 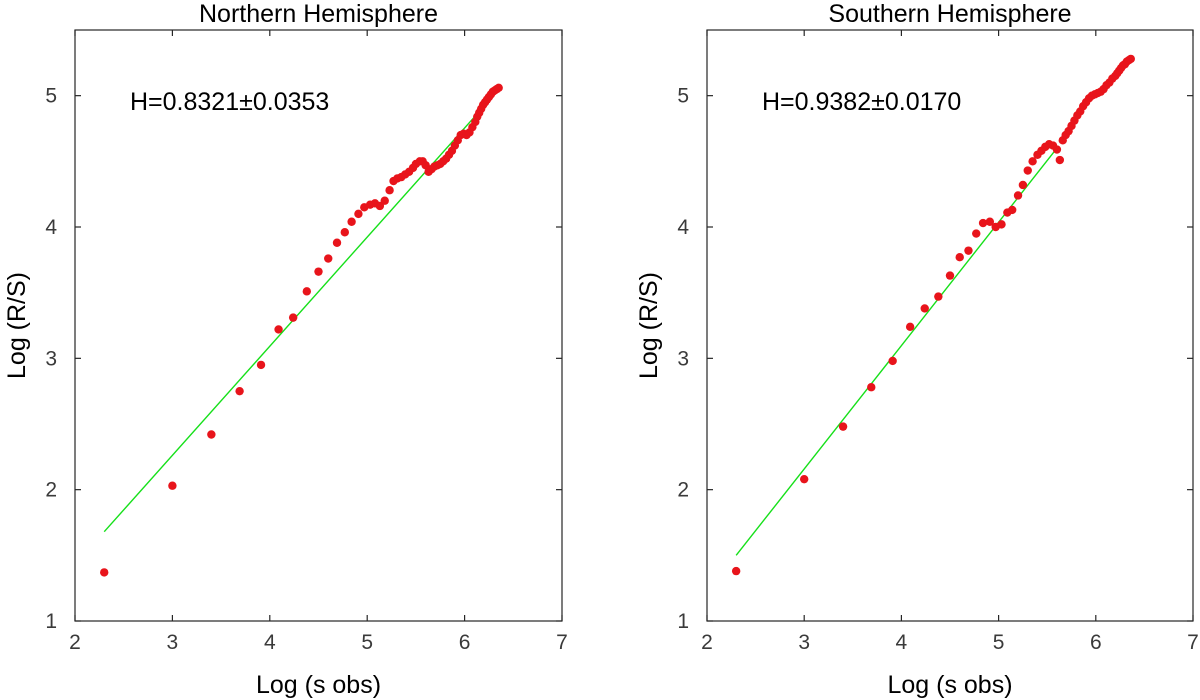 I want to click on chart-title: Southern Hemisphere, so click(x=949, y=14).